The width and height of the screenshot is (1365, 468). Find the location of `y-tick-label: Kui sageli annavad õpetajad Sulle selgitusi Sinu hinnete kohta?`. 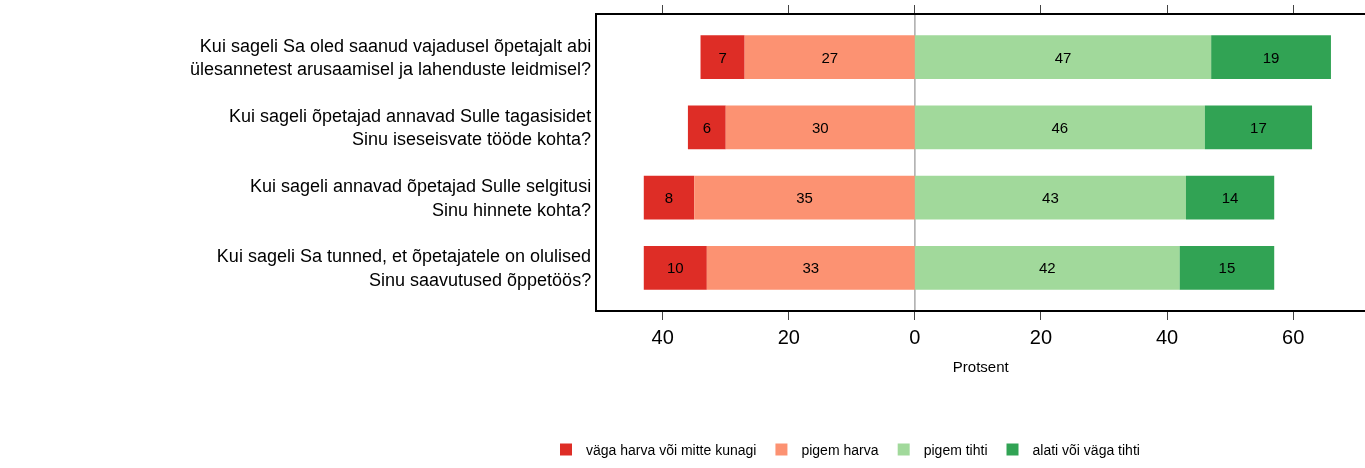

y-tick-label: Kui sageli annavad õpetajad Sulle selgitusi Sinu hinnete kohta? is located at coordinates (420, 198).